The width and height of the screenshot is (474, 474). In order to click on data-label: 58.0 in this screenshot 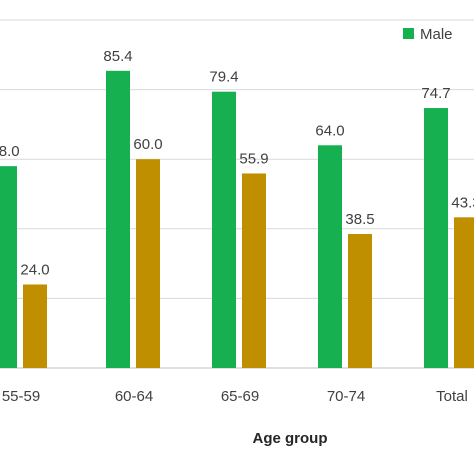, I will do `click(10, 151)`.